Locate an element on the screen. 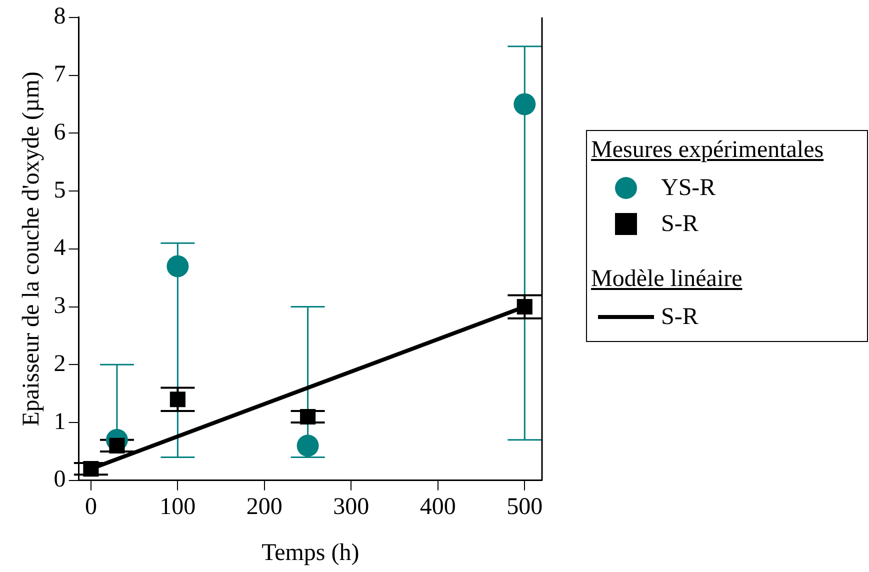 The height and width of the screenshot is (572, 869). y-tick-label: 6 is located at coordinates (60, 132).